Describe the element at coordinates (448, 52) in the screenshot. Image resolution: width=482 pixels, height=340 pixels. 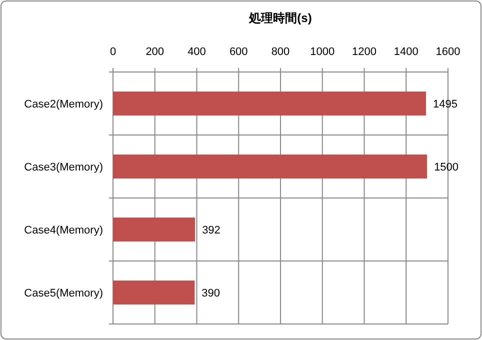
I see `x-tick-label: 1600` at that location.